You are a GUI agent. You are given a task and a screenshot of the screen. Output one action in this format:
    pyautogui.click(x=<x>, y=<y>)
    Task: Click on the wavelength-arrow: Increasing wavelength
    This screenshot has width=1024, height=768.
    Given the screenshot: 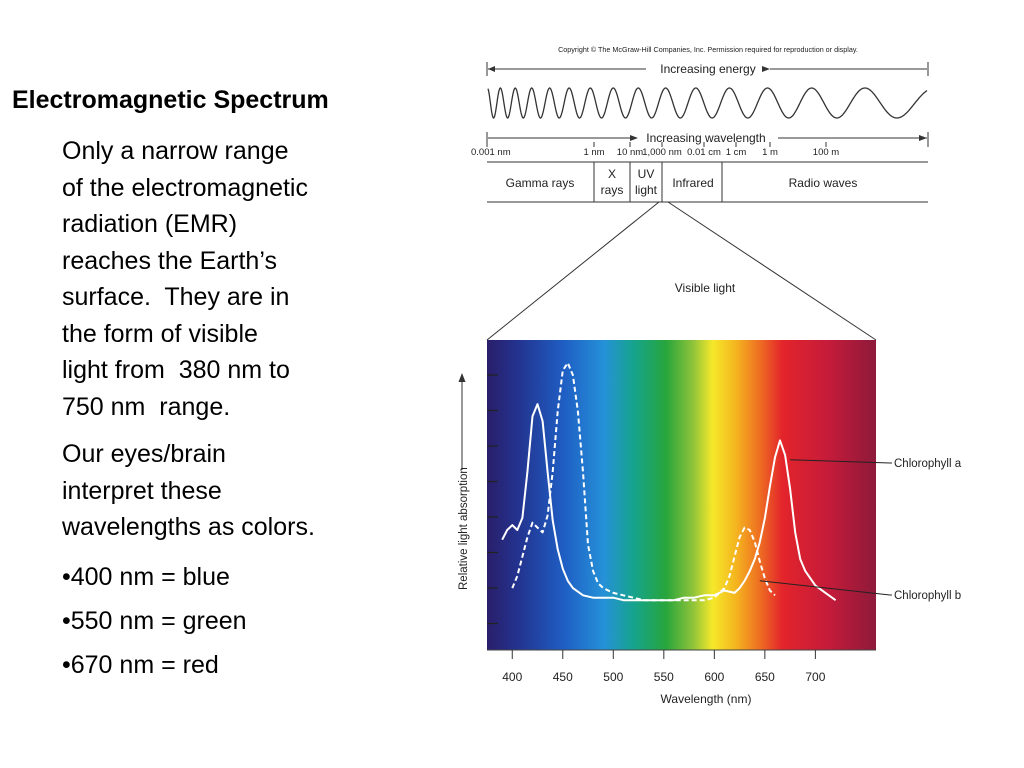 What is the action you would take?
    pyautogui.click(x=707, y=139)
    